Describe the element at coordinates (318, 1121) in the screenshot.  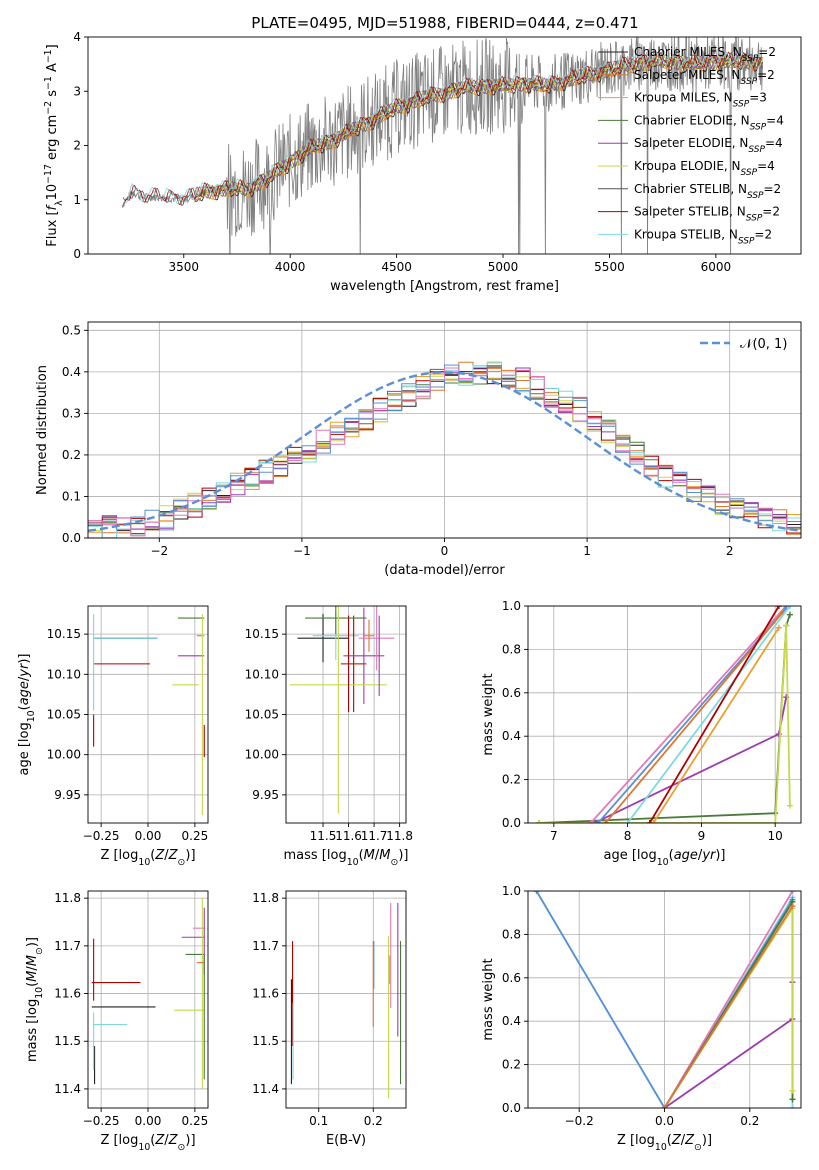
I see `x-tick-label: 0.1` at that location.